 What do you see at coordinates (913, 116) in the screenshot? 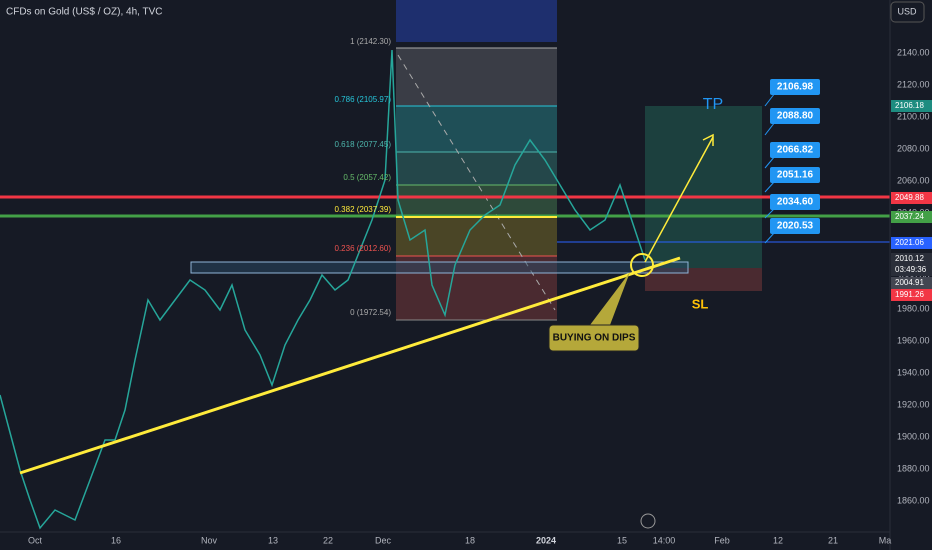
I see `price-axis-label: 2100.00` at bounding box center [913, 116].